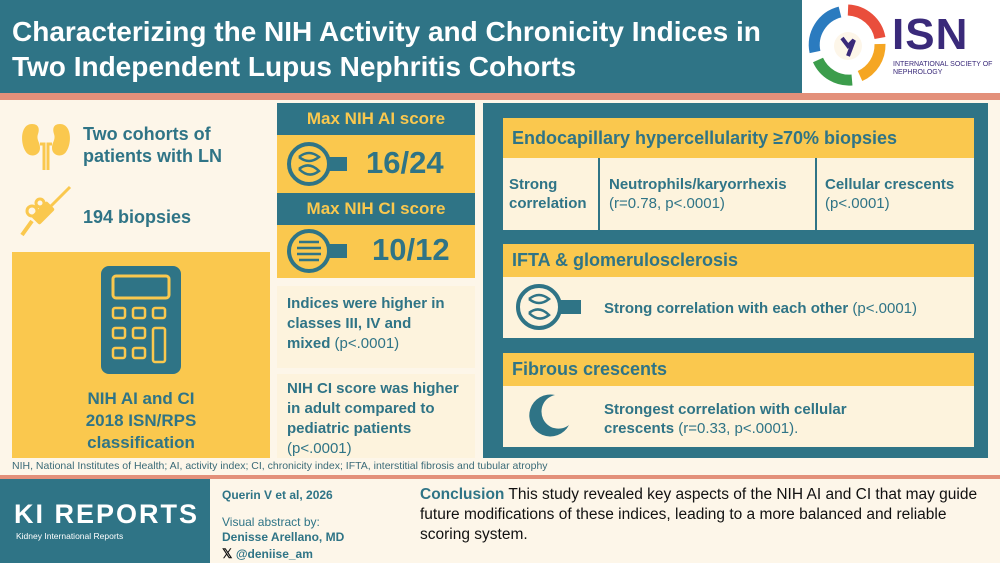 The image size is (1000, 563). What do you see at coordinates (319, 448) in the screenshot?
I see `ci-age-p: (p<.0001)` at bounding box center [319, 448].